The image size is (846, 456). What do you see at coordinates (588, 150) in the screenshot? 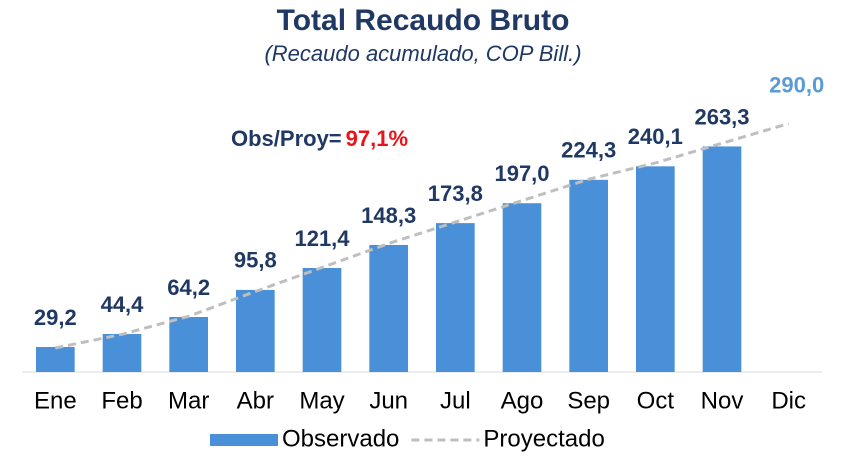
I see `data-label: 224,3` at bounding box center [588, 150].